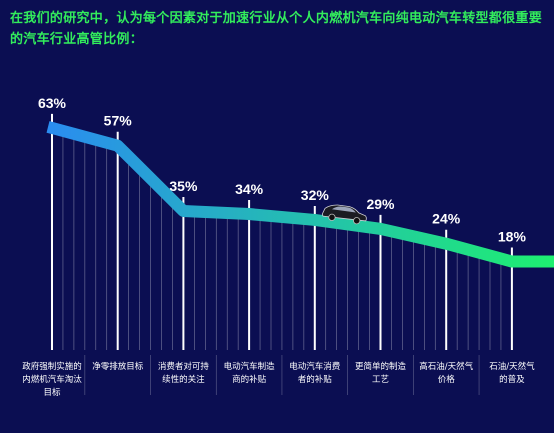 The image size is (554, 433). What do you see at coordinates (446, 373) in the screenshot?
I see `category-label: 高石油/天然气价格` at bounding box center [446, 373].